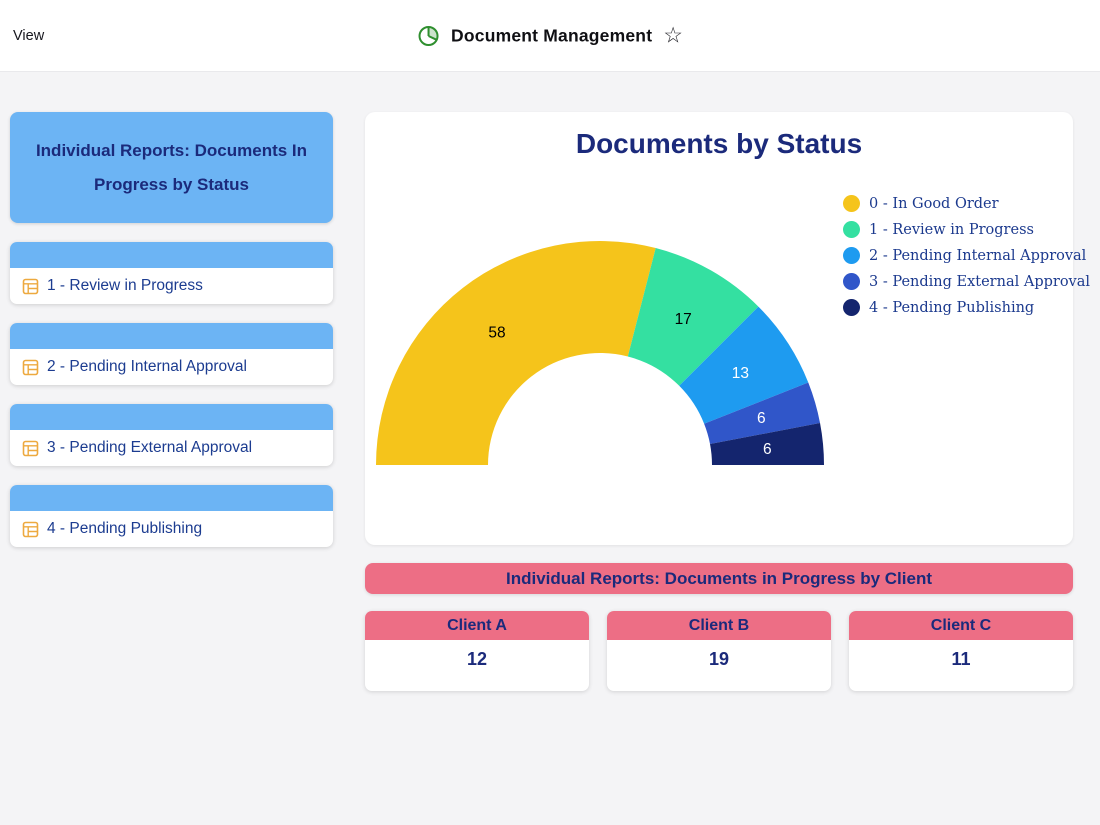 Image resolution: width=1100 pixels, height=825 pixels. I want to click on legend-label: 3 - Pending External Approval, so click(980, 281).